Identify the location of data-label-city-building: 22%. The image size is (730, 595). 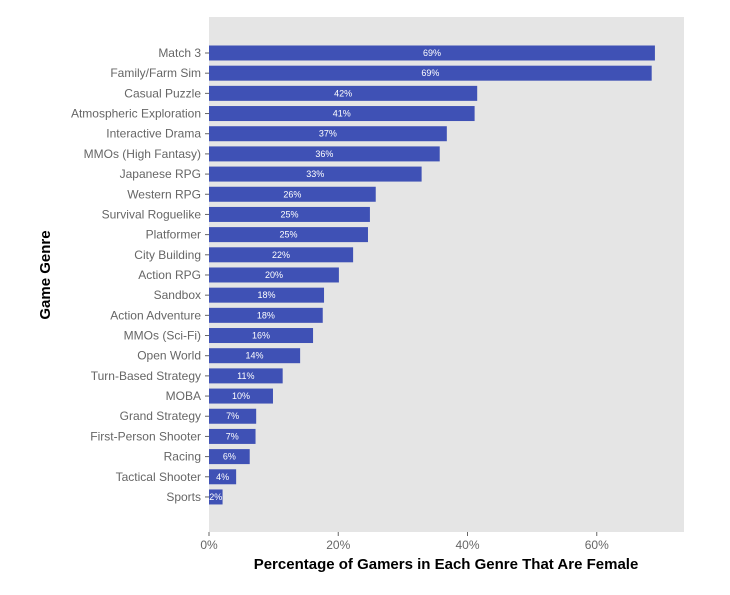
(281, 255).